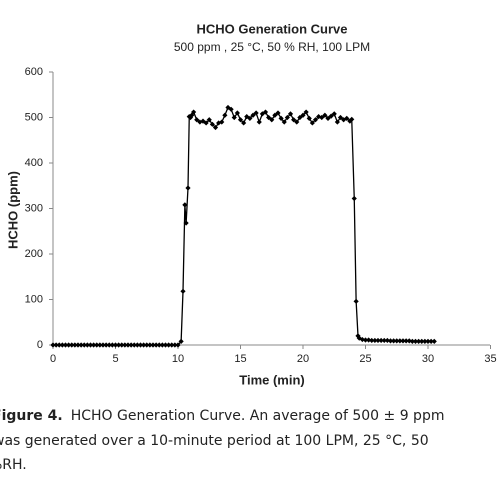  What do you see at coordinates (240, 359) in the screenshot?
I see `x-tick-label: 15` at bounding box center [240, 359].